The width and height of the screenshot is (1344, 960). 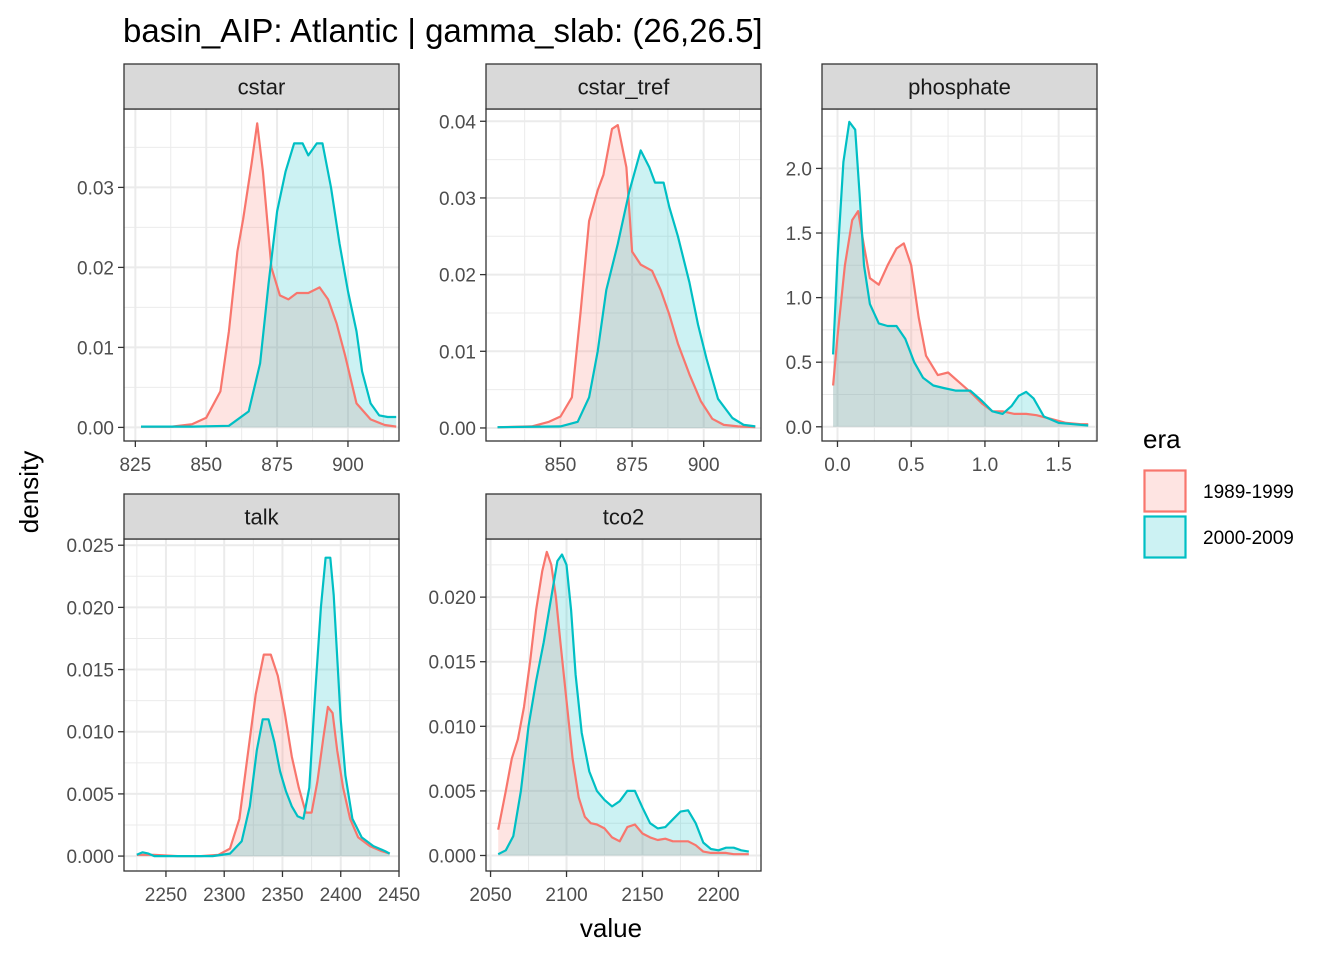 What do you see at coordinates (718, 895) in the screenshot?
I see `x-tick-label: 2200` at bounding box center [718, 895].